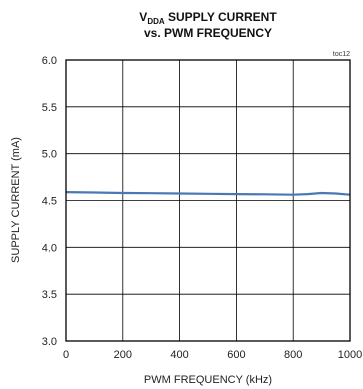  I want to click on y-tick-label: 3.0, so click(49, 342).